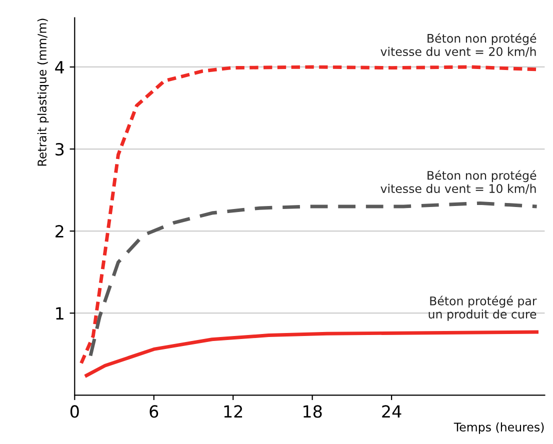 Image resolution: width=553 pixels, height=444 pixels. Describe the element at coordinates (499, 428) in the screenshot. I see `x-axis-title: Temps (heures)` at that location.